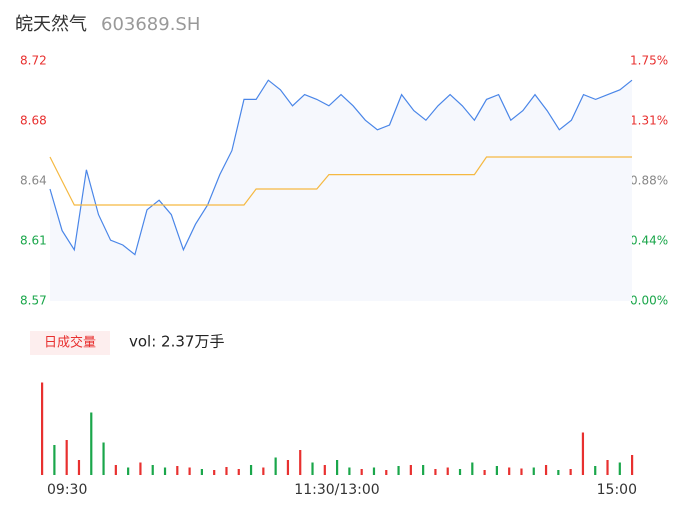  I want to click on x-tick-label: 09:30, so click(67, 490).